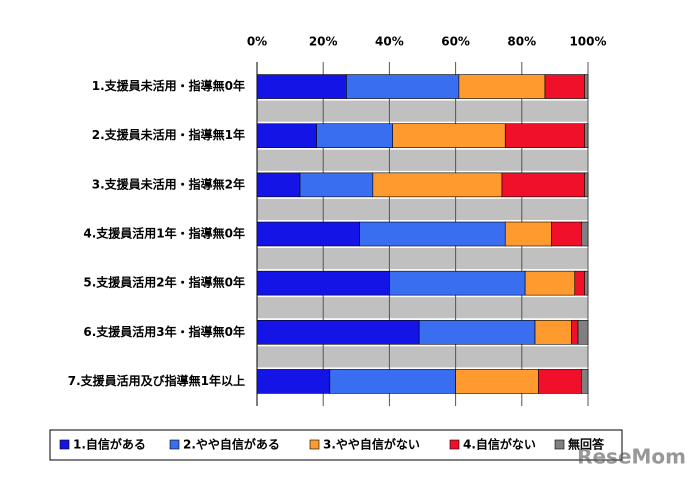 The image size is (694, 481). I want to click on x-tick-label: 20%, so click(323, 42).